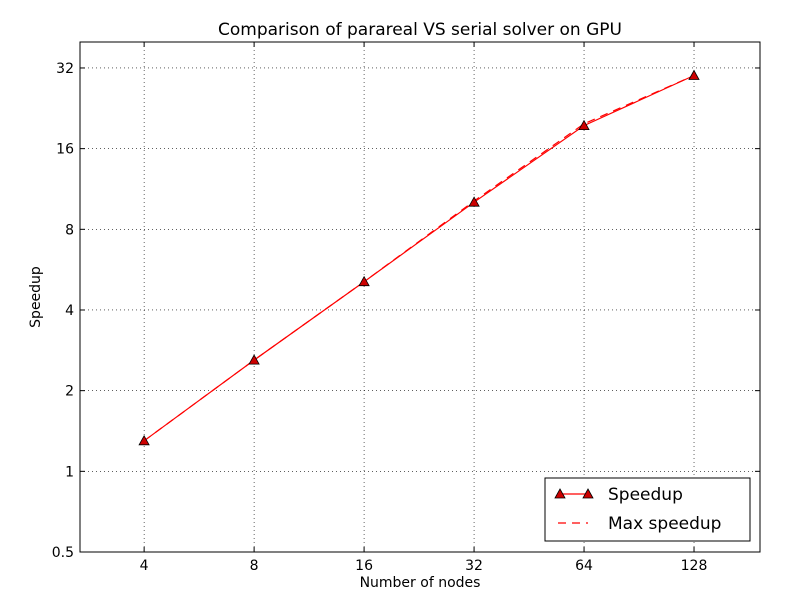  Describe the element at coordinates (36, 297) in the screenshot. I see `y-axis-label: Speedup` at that location.